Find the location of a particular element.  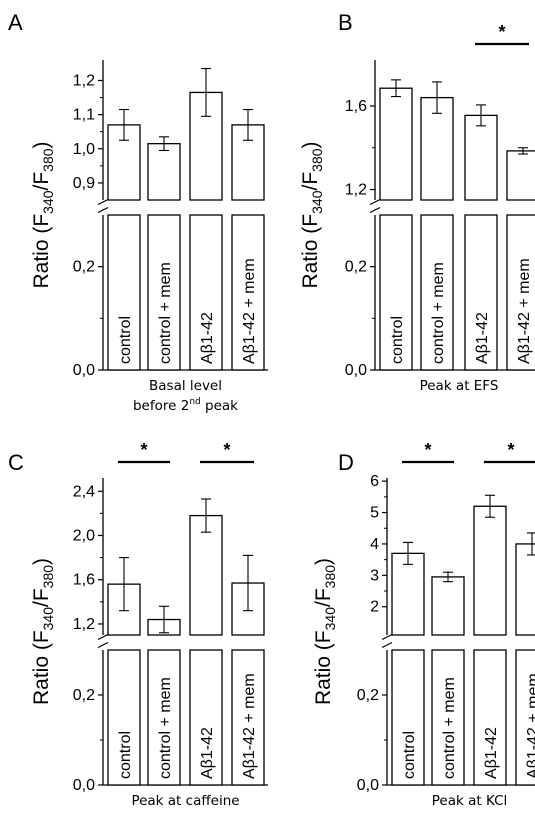

panel-letter: B is located at coordinates (345, 22).